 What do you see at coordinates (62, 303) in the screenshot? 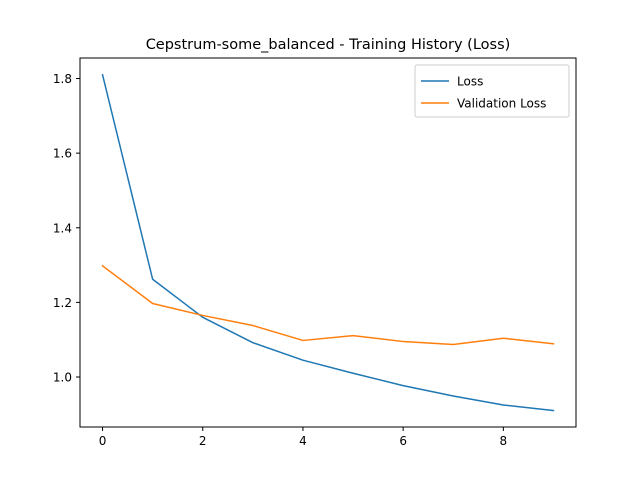
I see `y-tick-label: 1.2` at bounding box center [62, 303].